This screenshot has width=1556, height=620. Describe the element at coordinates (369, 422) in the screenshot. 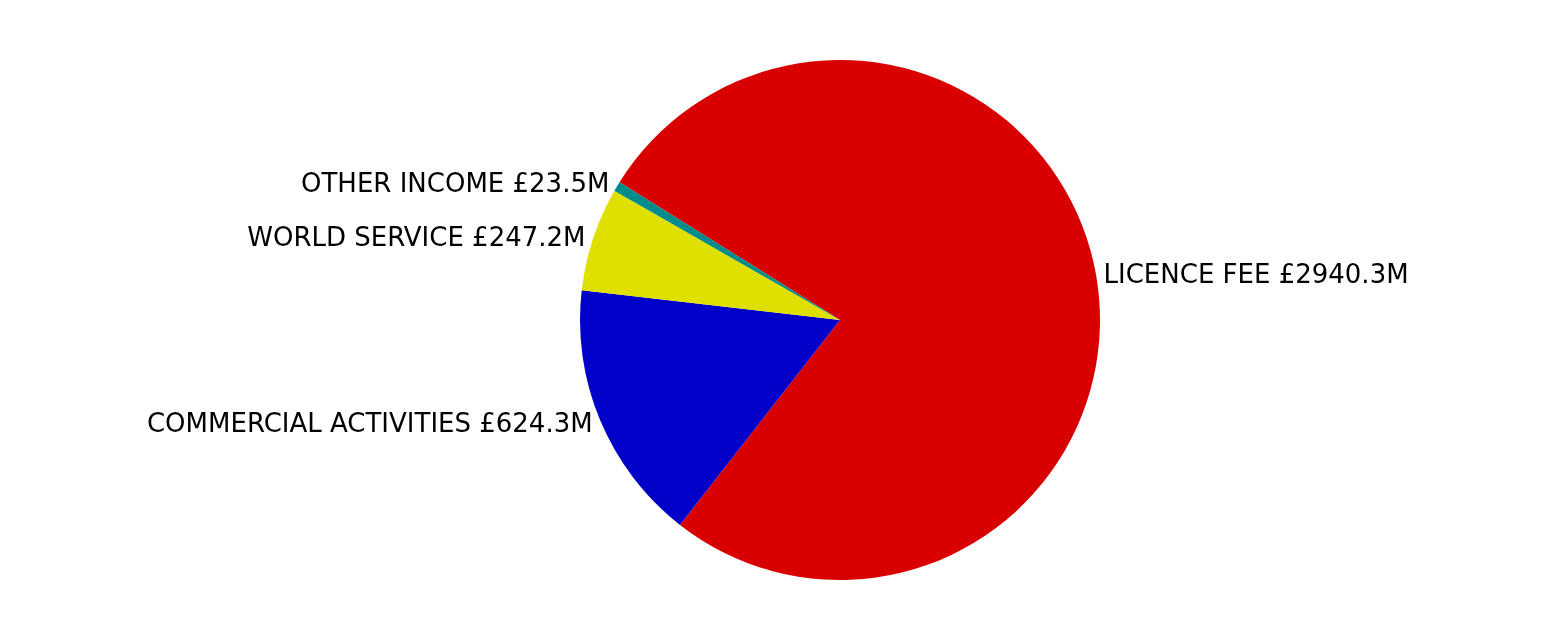

I see `slice-label: COMMERCIAL ACTIVITIES £624.3M` at that location.